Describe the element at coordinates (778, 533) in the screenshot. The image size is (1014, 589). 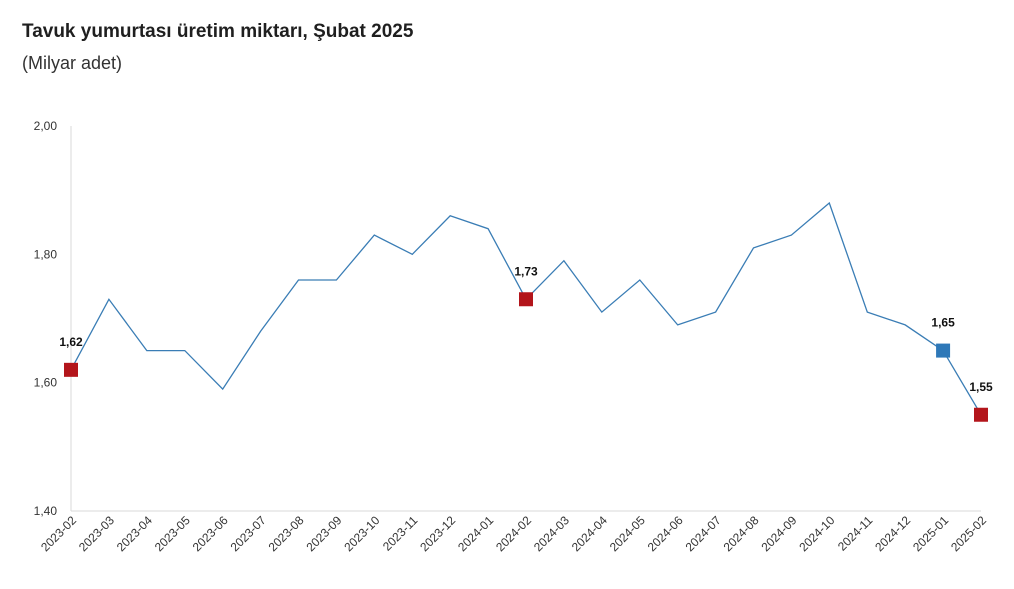
I see `x-tick-label: 2024-09` at that location.